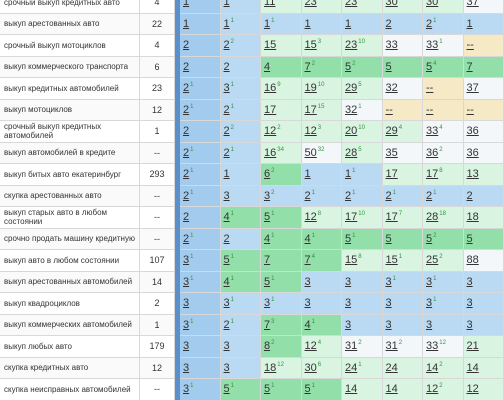 Image resolution: width=504 pixels, height=400 pixels. What do you see at coordinates (351, 131) in the screenshot?
I see `v: 20` at bounding box center [351, 131].